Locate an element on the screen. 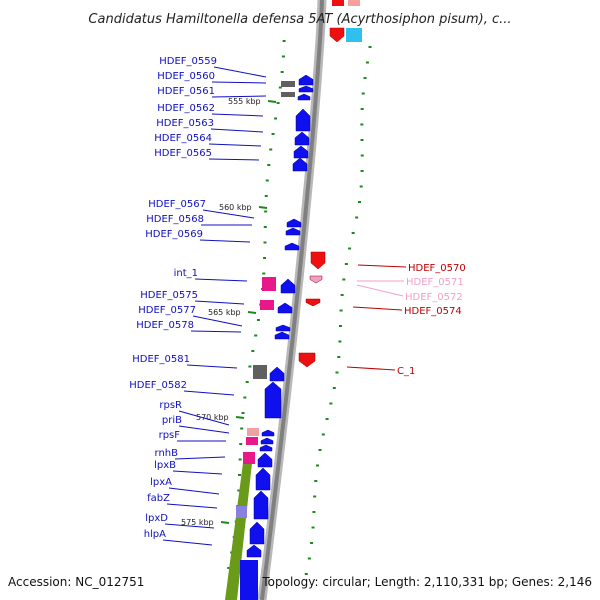  kbp-tick-label: 570 kbp is located at coordinates (212, 417).